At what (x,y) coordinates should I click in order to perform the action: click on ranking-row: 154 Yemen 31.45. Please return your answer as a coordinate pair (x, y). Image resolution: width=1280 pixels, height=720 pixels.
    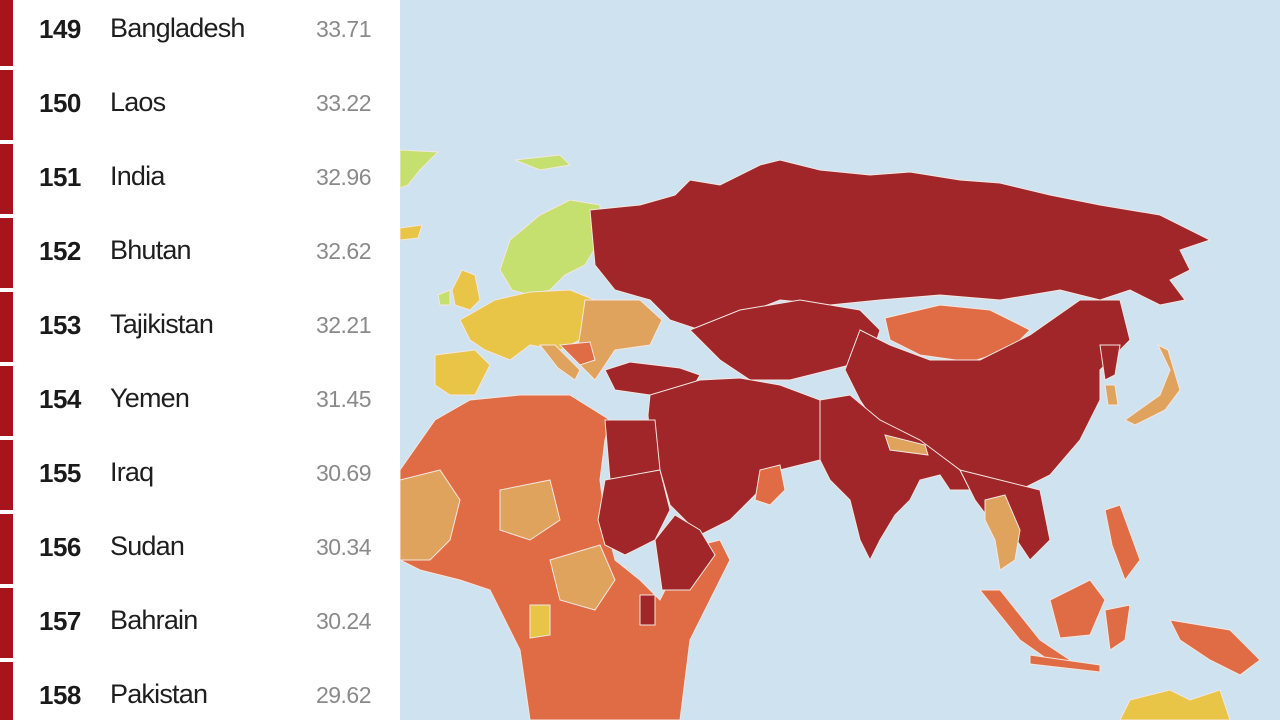
    Looking at the image, I should click on (200, 401).